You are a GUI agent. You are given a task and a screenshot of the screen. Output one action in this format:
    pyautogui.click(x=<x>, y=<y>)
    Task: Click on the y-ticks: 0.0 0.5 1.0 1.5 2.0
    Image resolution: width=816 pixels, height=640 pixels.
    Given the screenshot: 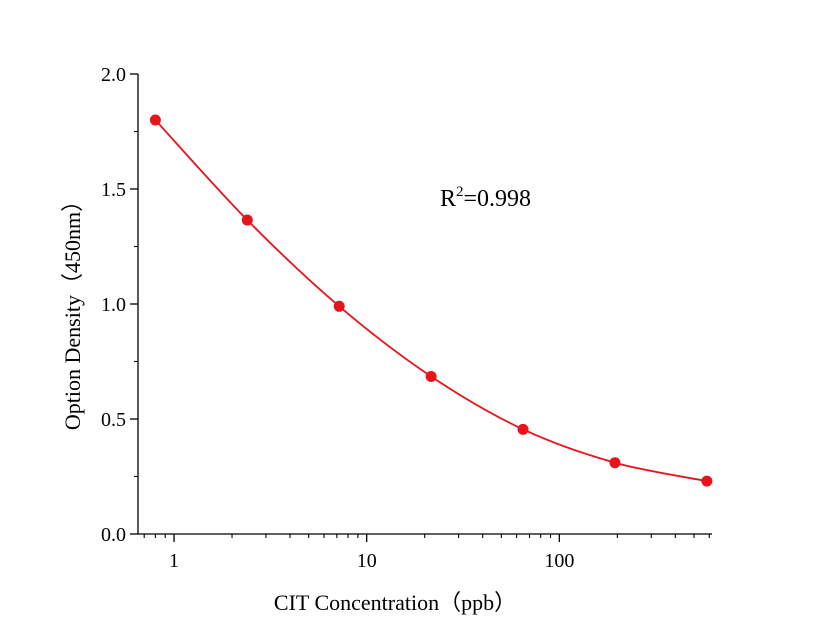 What is the action you would take?
    pyautogui.click(x=119, y=305)
    